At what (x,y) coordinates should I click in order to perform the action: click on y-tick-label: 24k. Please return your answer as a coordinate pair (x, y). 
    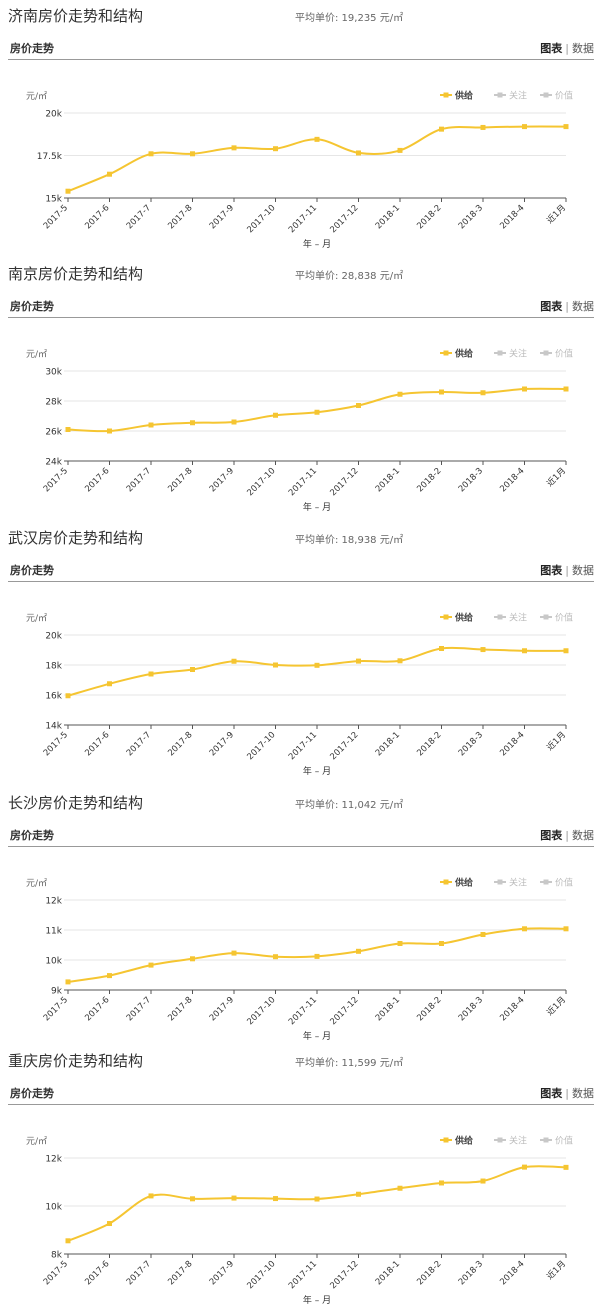
    Looking at the image, I should click on (53, 463).